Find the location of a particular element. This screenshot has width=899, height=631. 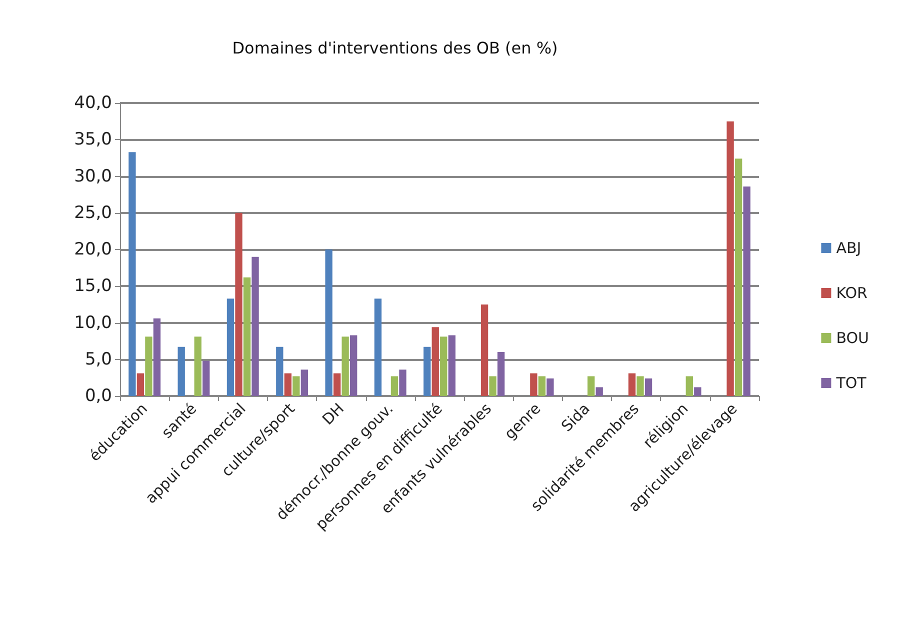

legend-label: ABJ is located at coordinates (849, 248).